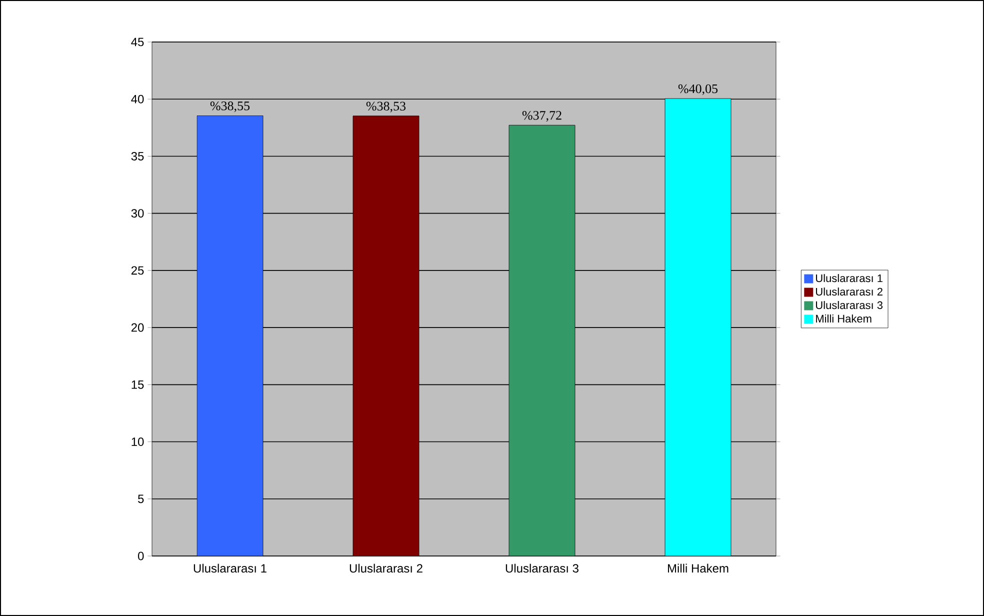  I want to click on legend-label: Milli Hakem, so click(844, 318).